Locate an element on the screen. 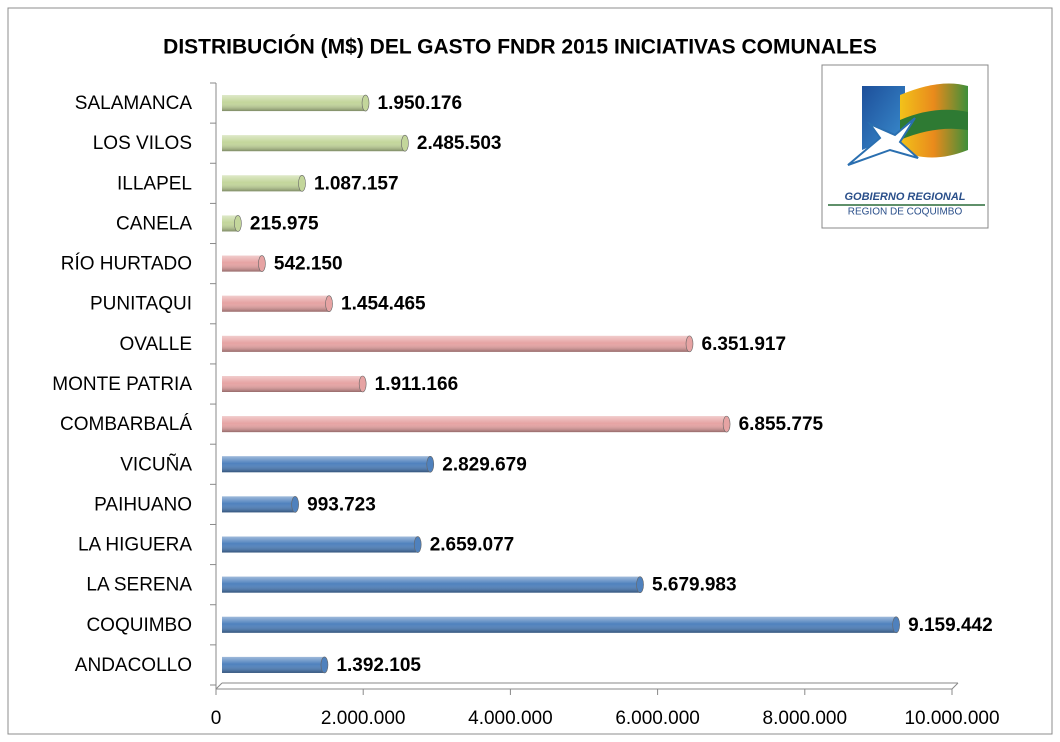 This screenshot has width=1060, height=742. y-axis-depth is located at coordinates (219, 686).